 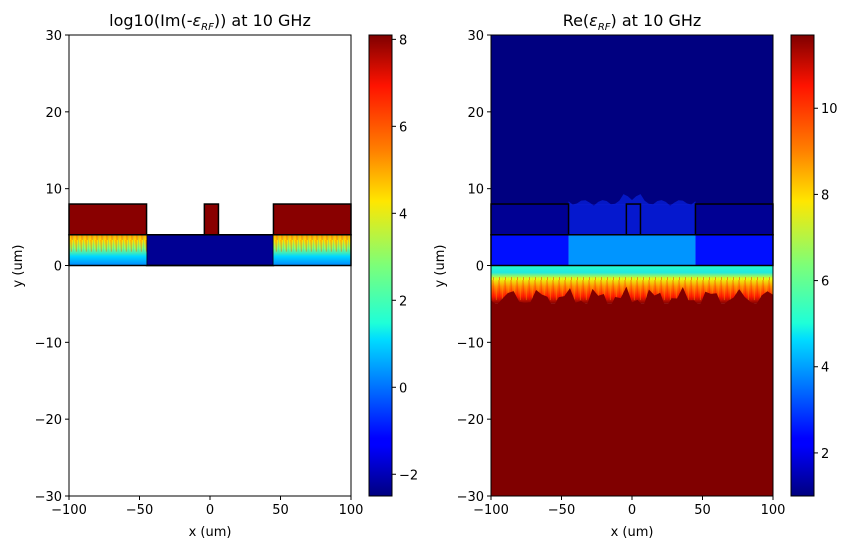 What do you see at coordinates (632, 532) in the screenshot?
I see `right-x-axis-label: x (um)` at bounding box center [632, 532].